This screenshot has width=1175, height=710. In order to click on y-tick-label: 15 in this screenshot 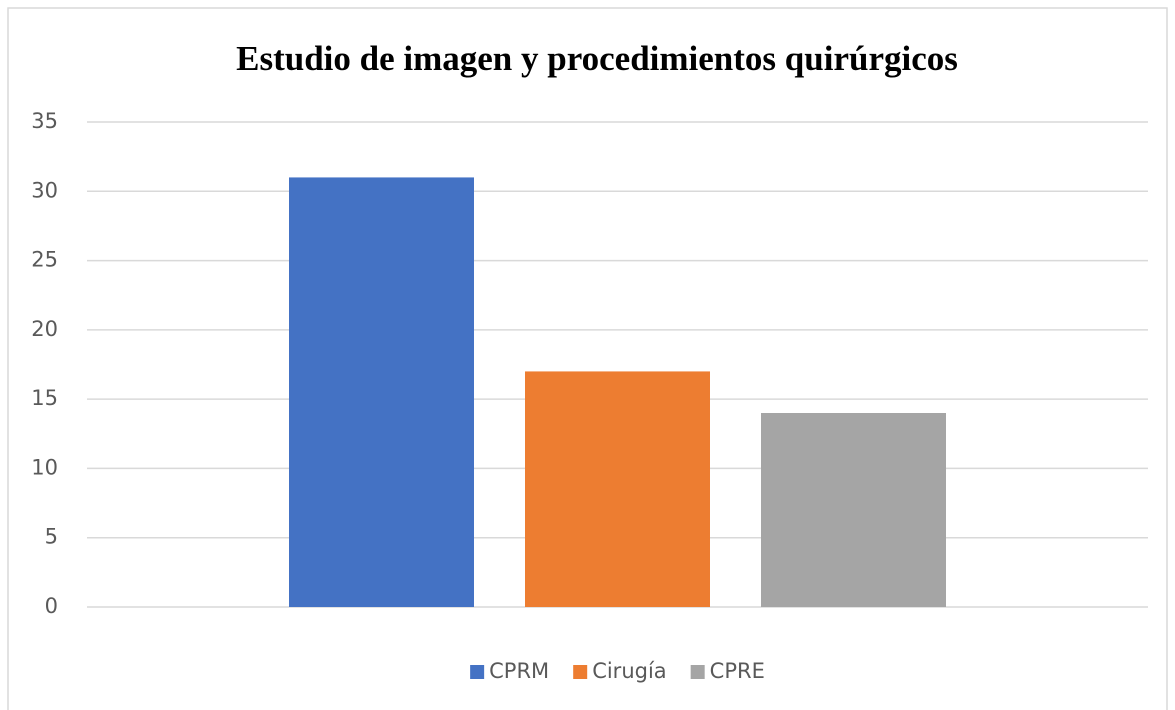, I will do `click(44, 398)`.